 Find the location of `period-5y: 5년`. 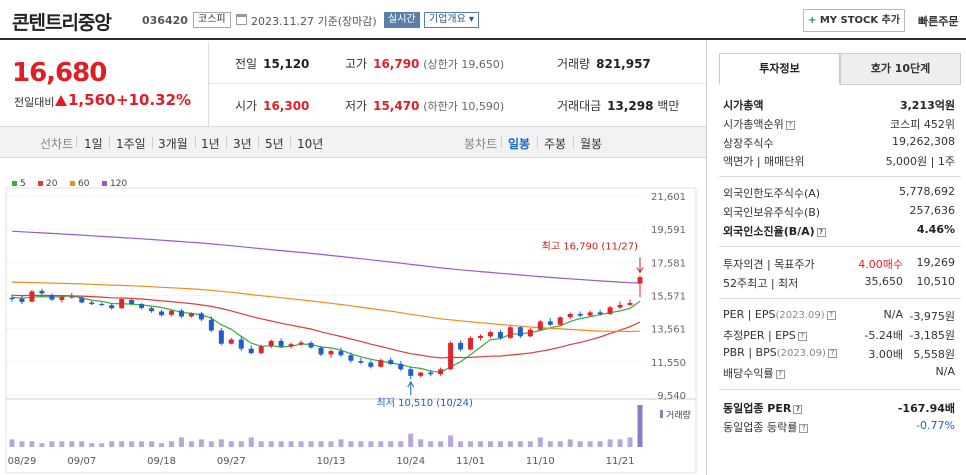

period-5y: 5년 is located at coordinates (274, 144).